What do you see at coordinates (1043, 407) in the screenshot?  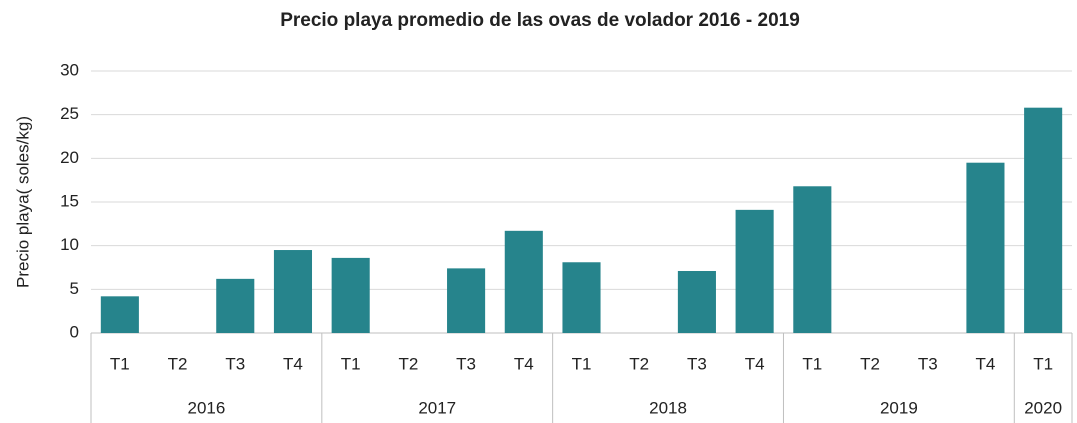 I see `group-label: 2020` at bounding box center [1043, 407].